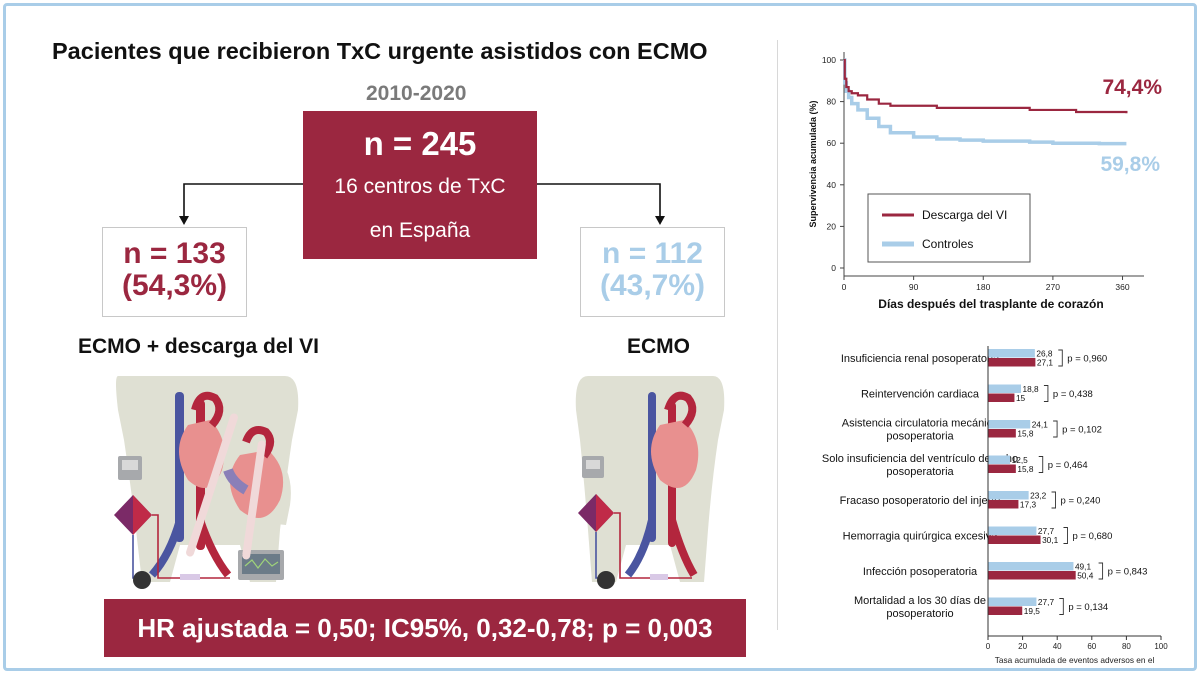 This screenshot has height=674, width=1200. I want to click on group-a-n: n = 133, so click(174, 253).